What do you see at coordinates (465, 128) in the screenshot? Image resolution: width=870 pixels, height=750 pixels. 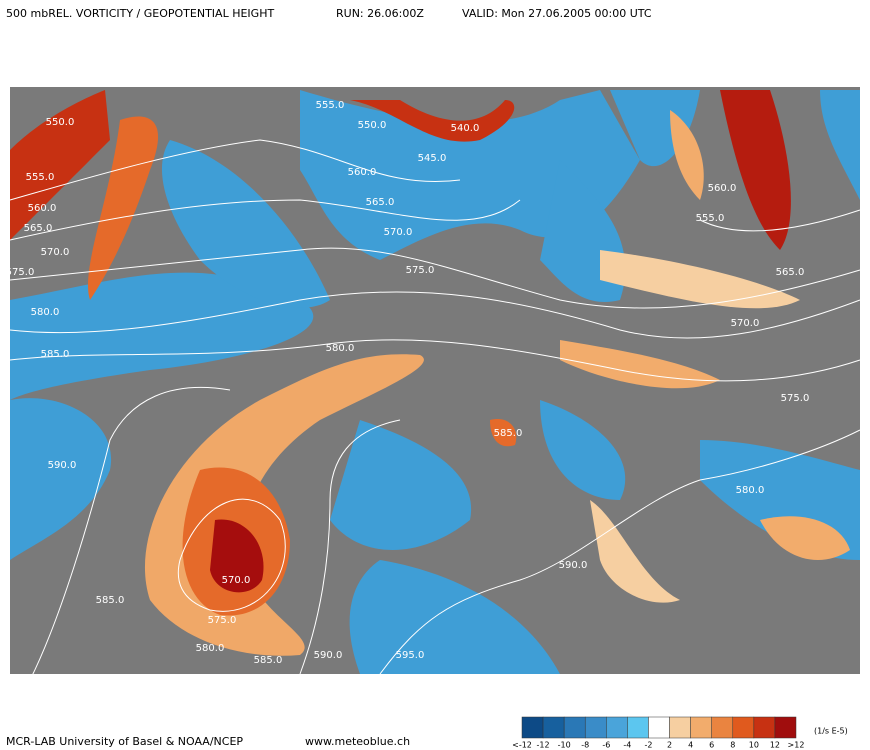 I see `contour-label: 540.0` at bounding box center [465, 128].